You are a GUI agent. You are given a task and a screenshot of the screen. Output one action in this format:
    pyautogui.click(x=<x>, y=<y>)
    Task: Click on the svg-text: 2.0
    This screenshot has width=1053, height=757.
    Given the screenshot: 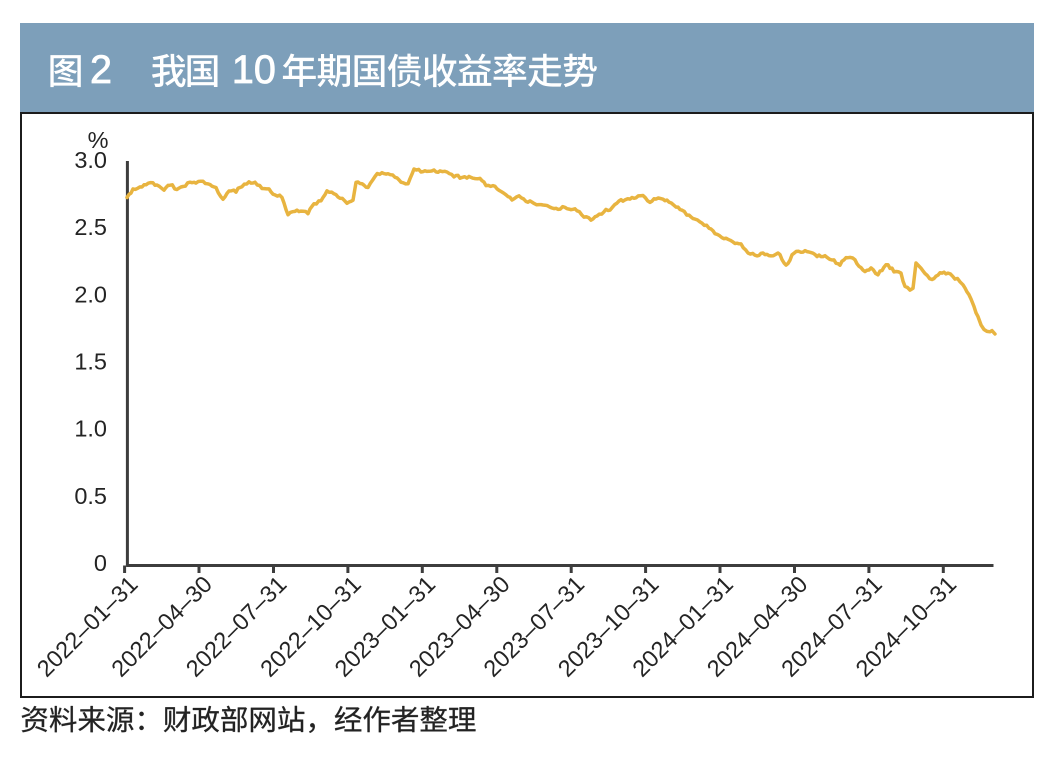 What is the action you would take?
    pyautogui.click(x=90, y=294)
    